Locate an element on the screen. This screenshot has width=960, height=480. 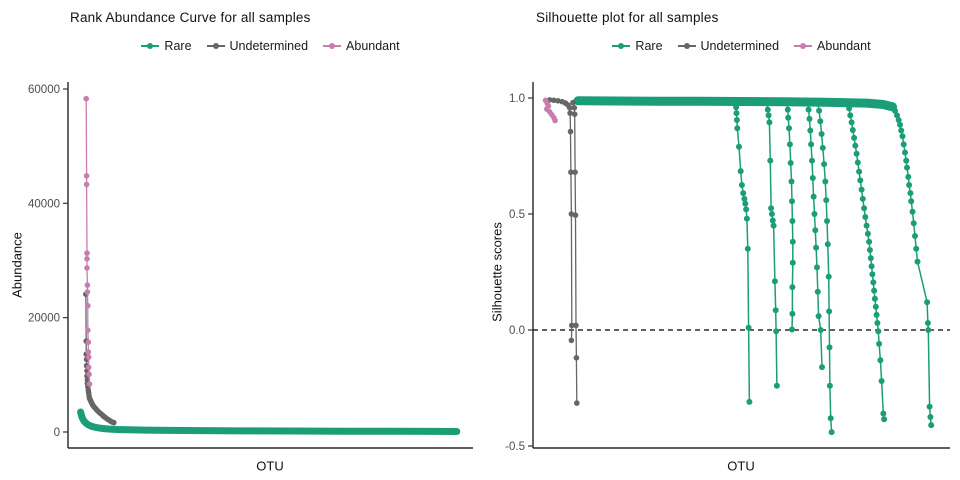
right-x-axis-title: OTU is located at coordinates (741, 466).